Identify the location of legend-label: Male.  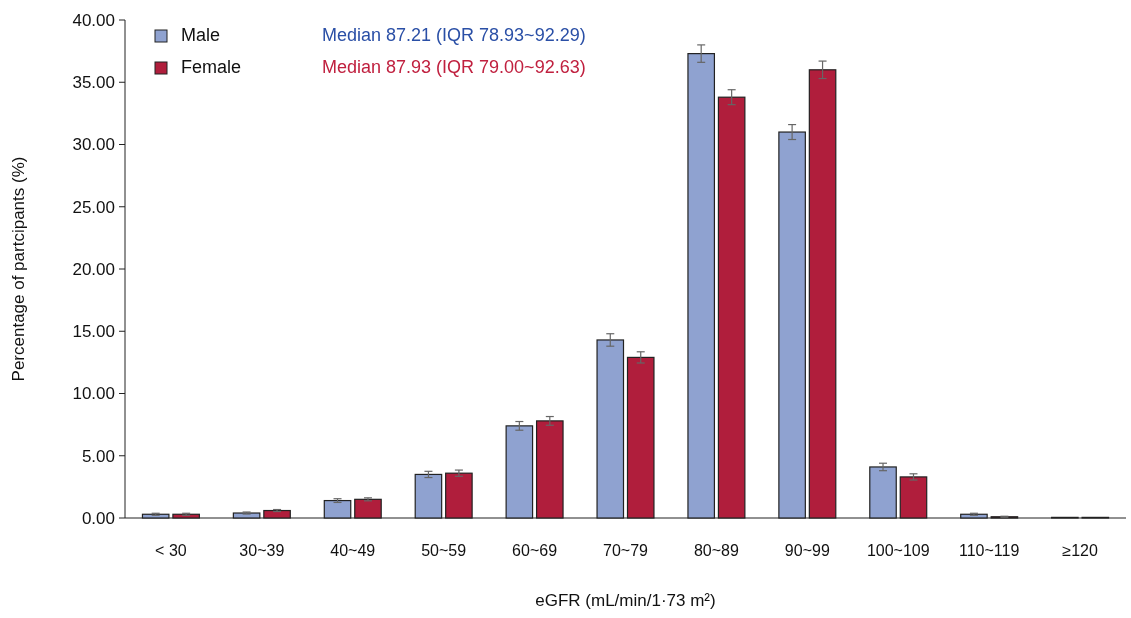
(201, 35).